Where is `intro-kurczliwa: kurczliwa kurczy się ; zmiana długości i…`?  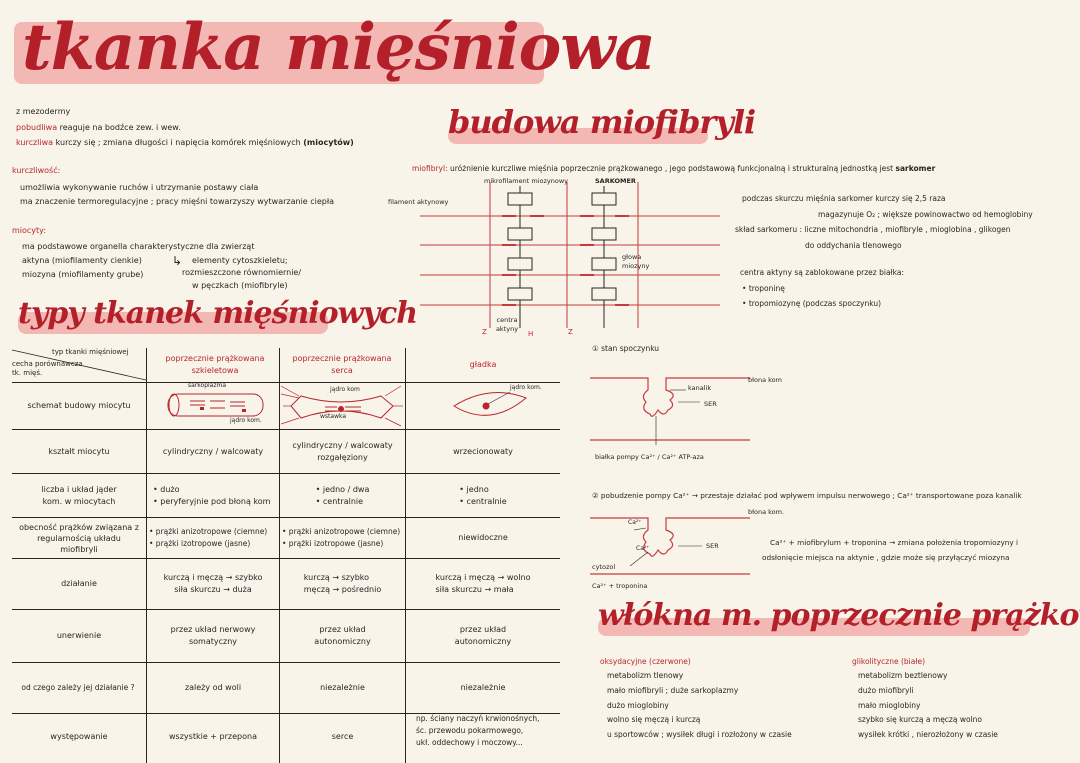 intro-kurczliwa: kurczliwa kurczy się ; zmiana długości i… is located at coordinates (185, 142).